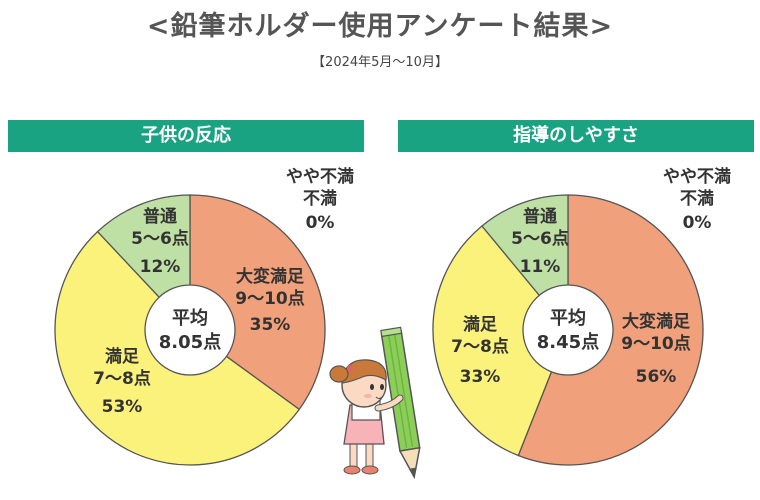 The width and height of the screenshot is (760, 500). Describe the element at coordinates (186, 136) in the screenshot. I see `chart-title-left: 子供の反応` at that location.